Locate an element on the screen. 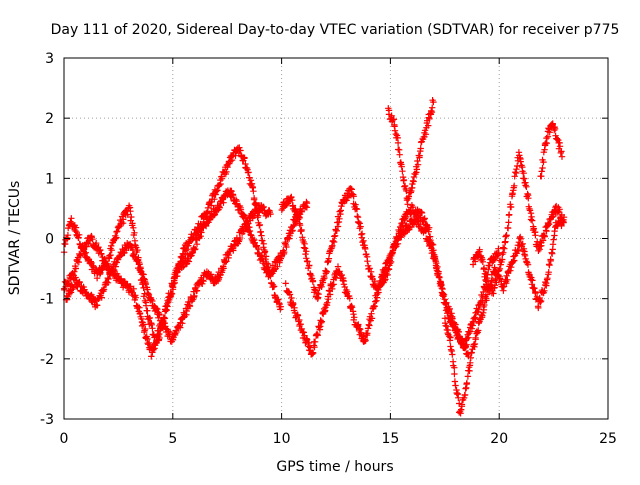  y-tick-label: 2 is located at coordinates (49, 119).